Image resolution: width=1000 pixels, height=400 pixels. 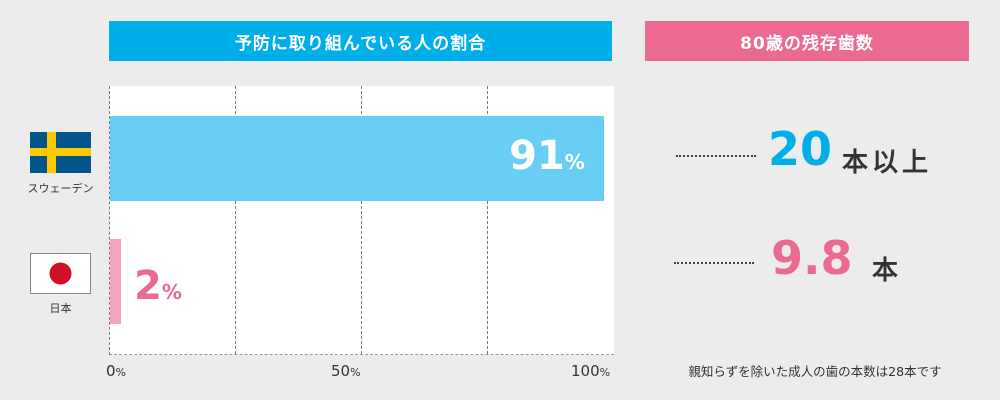 What do you see at coordinates (547, 156) in the screenshot?
I see `value-label-sweden: 91%` at bounding box center [547, 156].